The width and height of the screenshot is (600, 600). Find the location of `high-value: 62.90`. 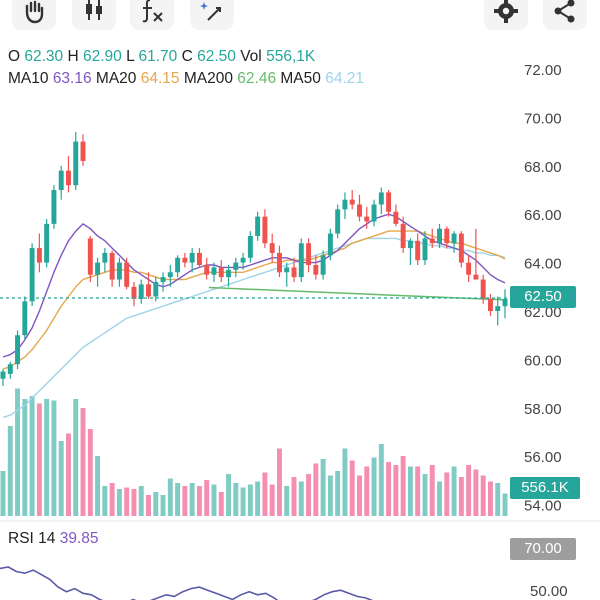

high-value: 62.90 is located at coordinates (102, 56).